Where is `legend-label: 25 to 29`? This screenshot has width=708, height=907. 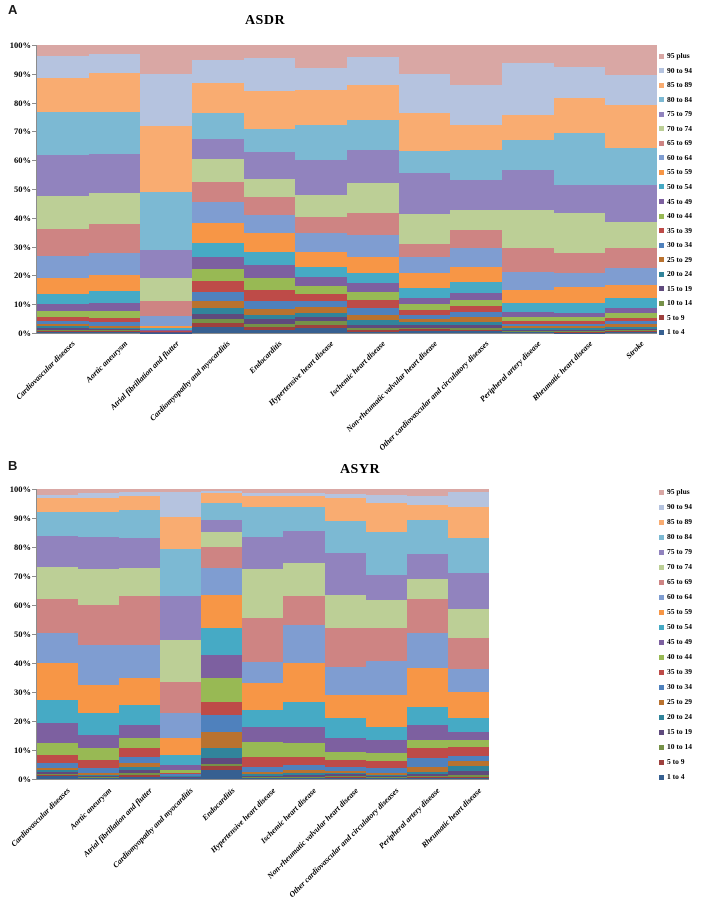 legend-label: 25 to 29 is located at coordinates (679, 701).